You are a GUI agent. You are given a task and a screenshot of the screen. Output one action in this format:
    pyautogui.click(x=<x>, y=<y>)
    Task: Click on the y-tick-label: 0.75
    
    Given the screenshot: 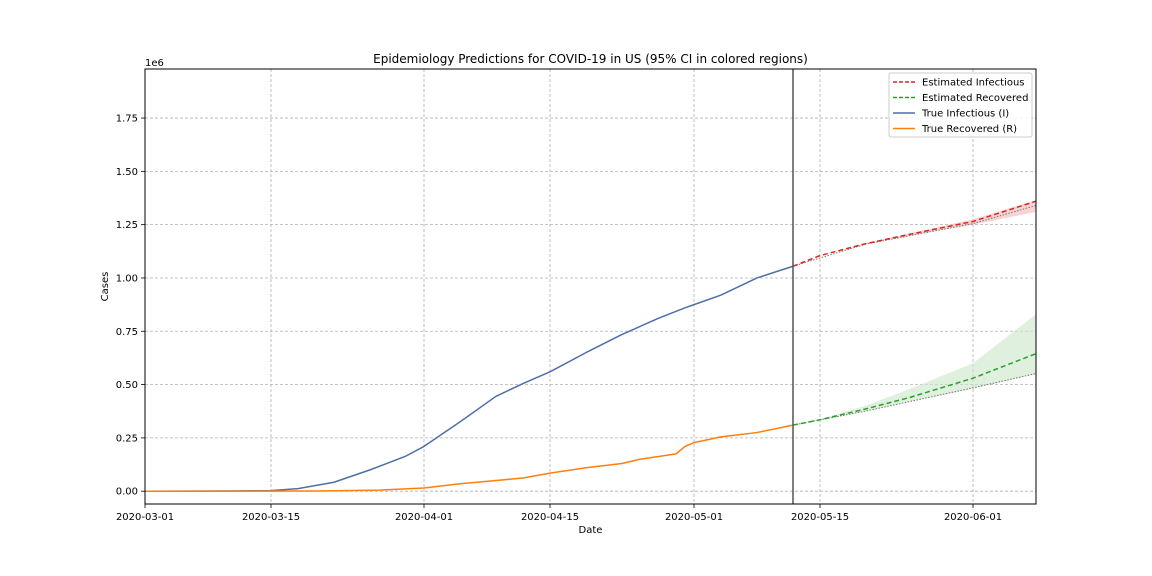 What is the action you would take?
    pyautogui.click(x=127, y=332)
    